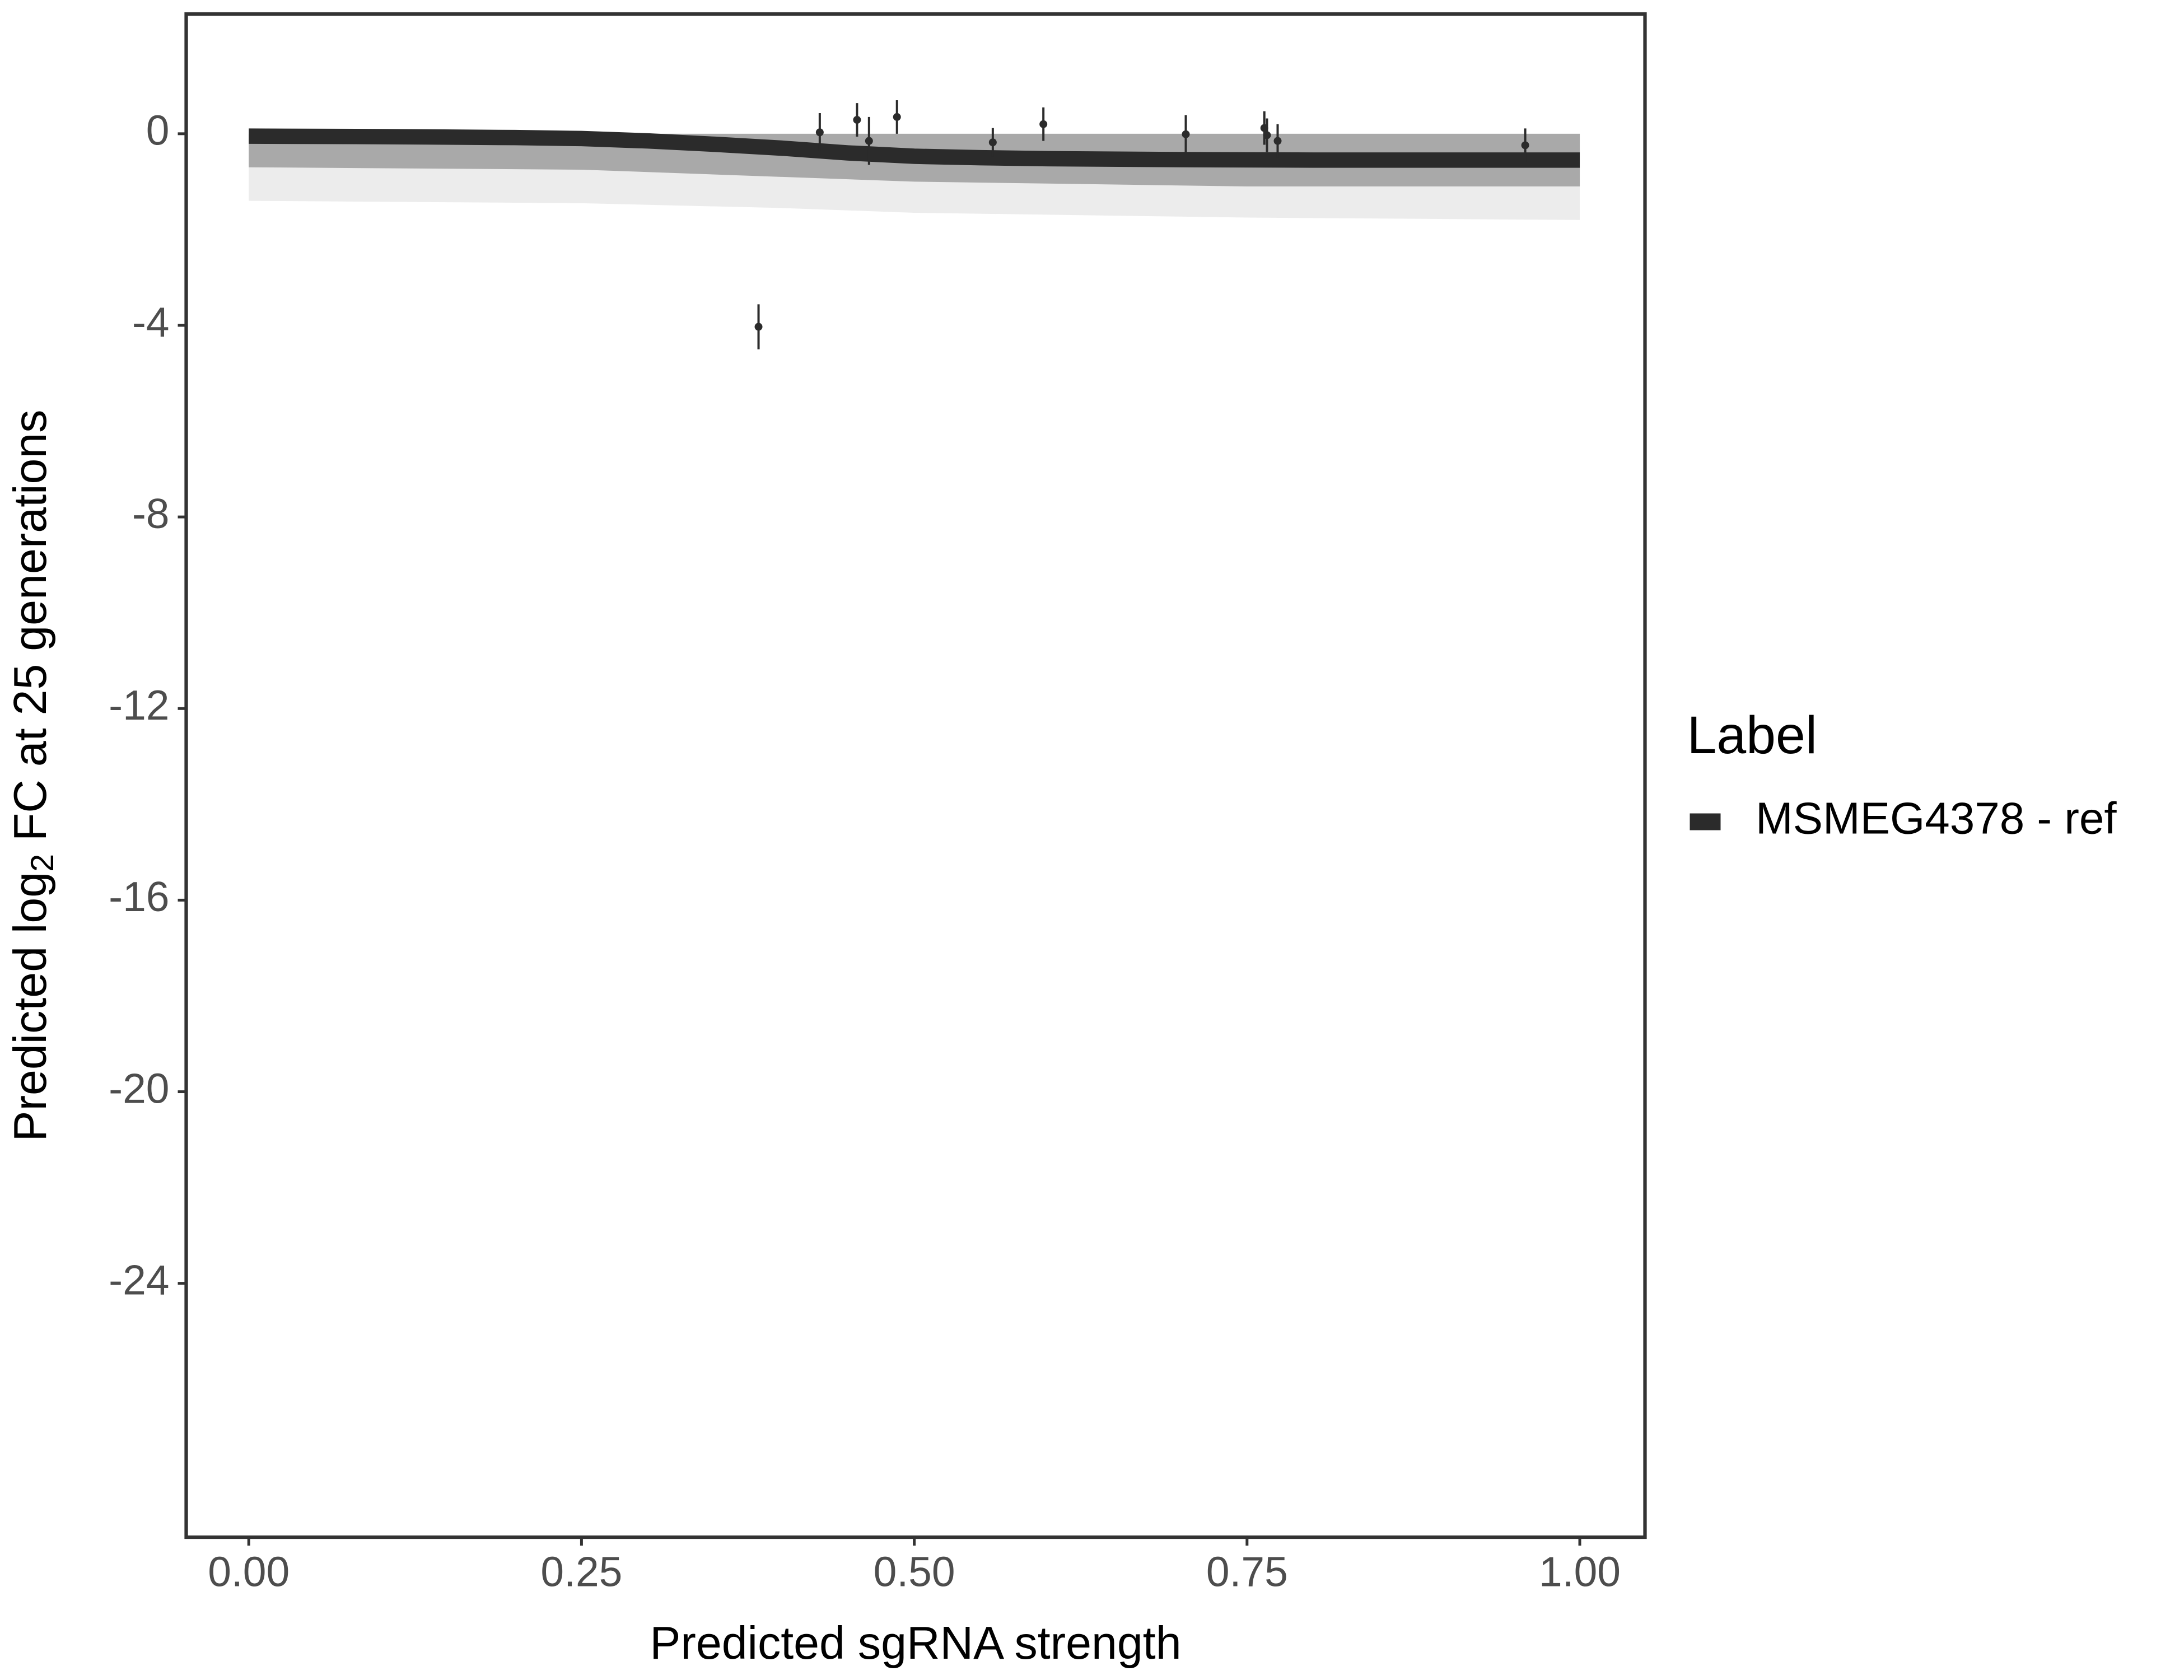  I want to click on y-tick-label: -4, so click(151, 322).